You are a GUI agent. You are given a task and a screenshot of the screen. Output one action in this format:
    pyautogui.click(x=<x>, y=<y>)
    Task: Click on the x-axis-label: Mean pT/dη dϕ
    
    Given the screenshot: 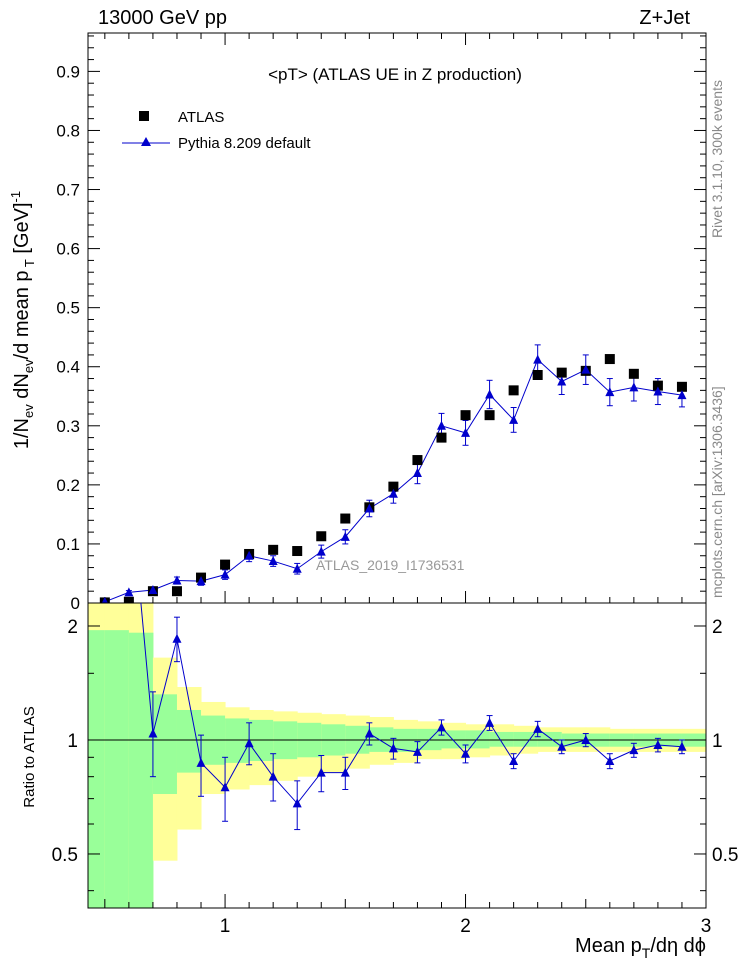 What is the action you would take?
    pyautogui.click(x=640, y=948)
    